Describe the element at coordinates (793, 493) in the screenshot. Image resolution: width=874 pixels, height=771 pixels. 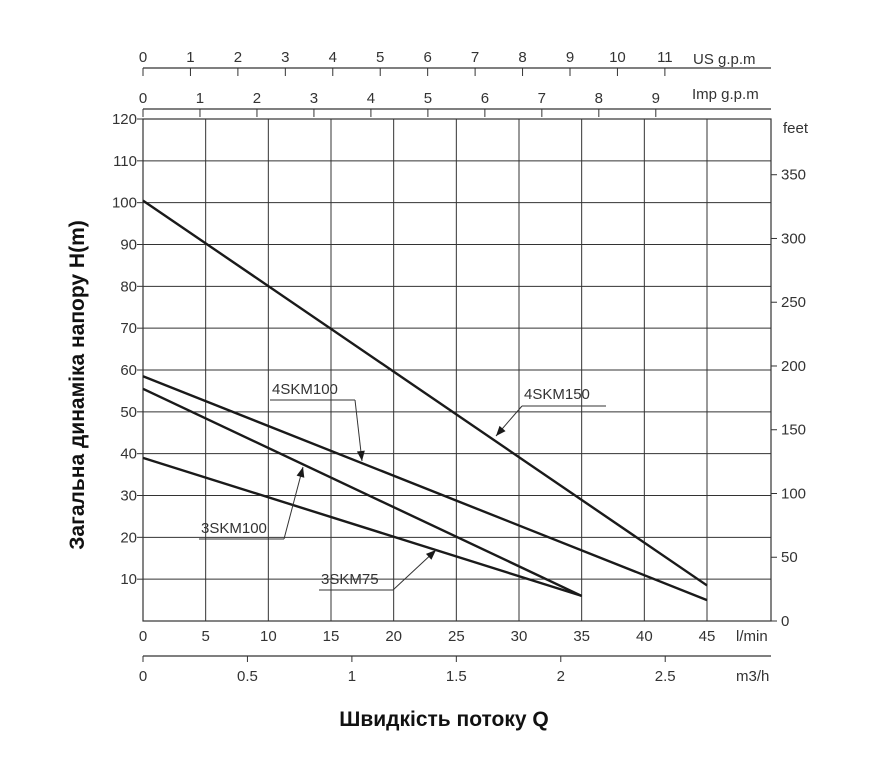
I see `feet-tick-label: 100` at that location.